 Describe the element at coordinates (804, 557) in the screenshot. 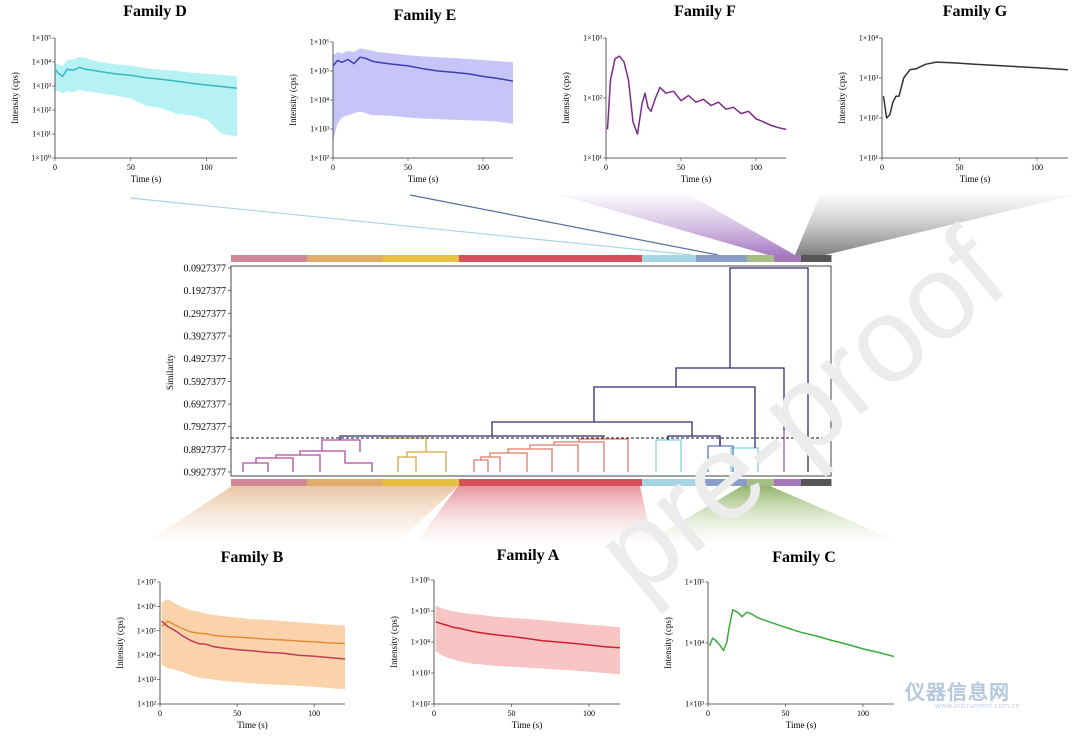

I see `family-c-title: Family C` at that location.